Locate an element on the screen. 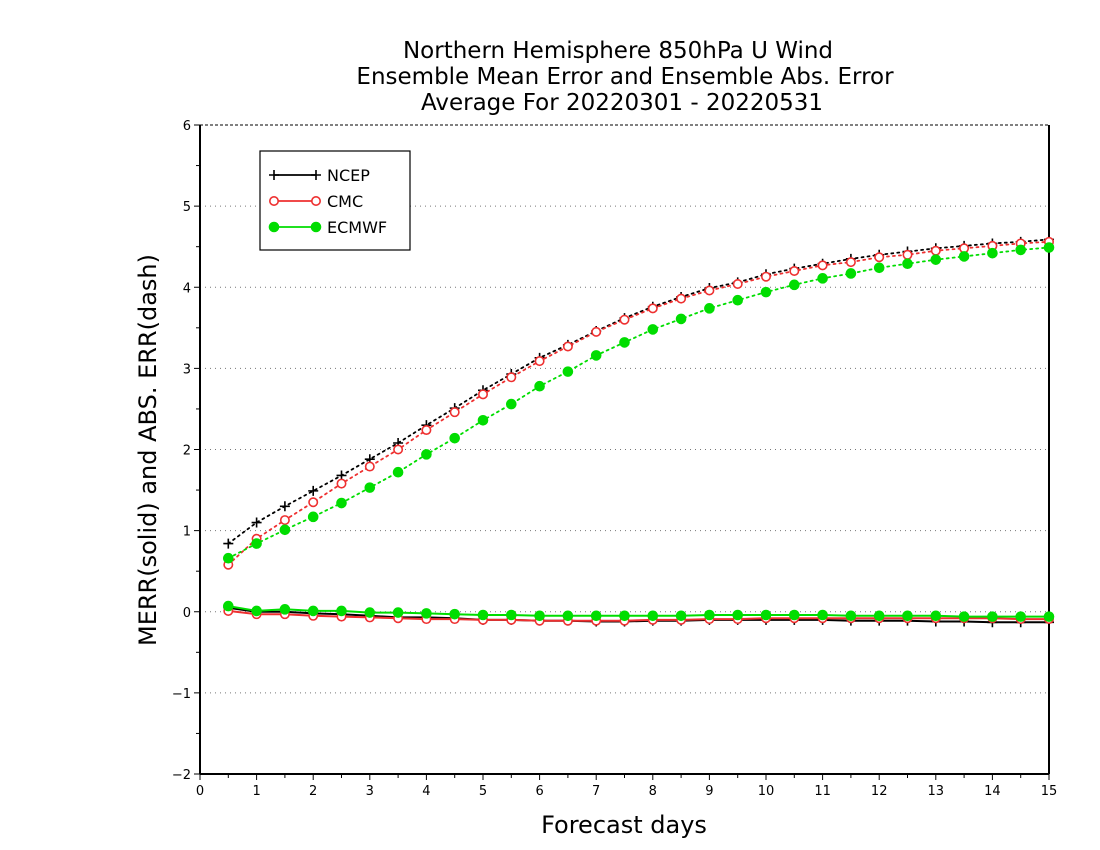 Image resolution: width=1100 pixels, height=850 pixels. x-axis-label: Forecast days is located at coordinates (624, 825).